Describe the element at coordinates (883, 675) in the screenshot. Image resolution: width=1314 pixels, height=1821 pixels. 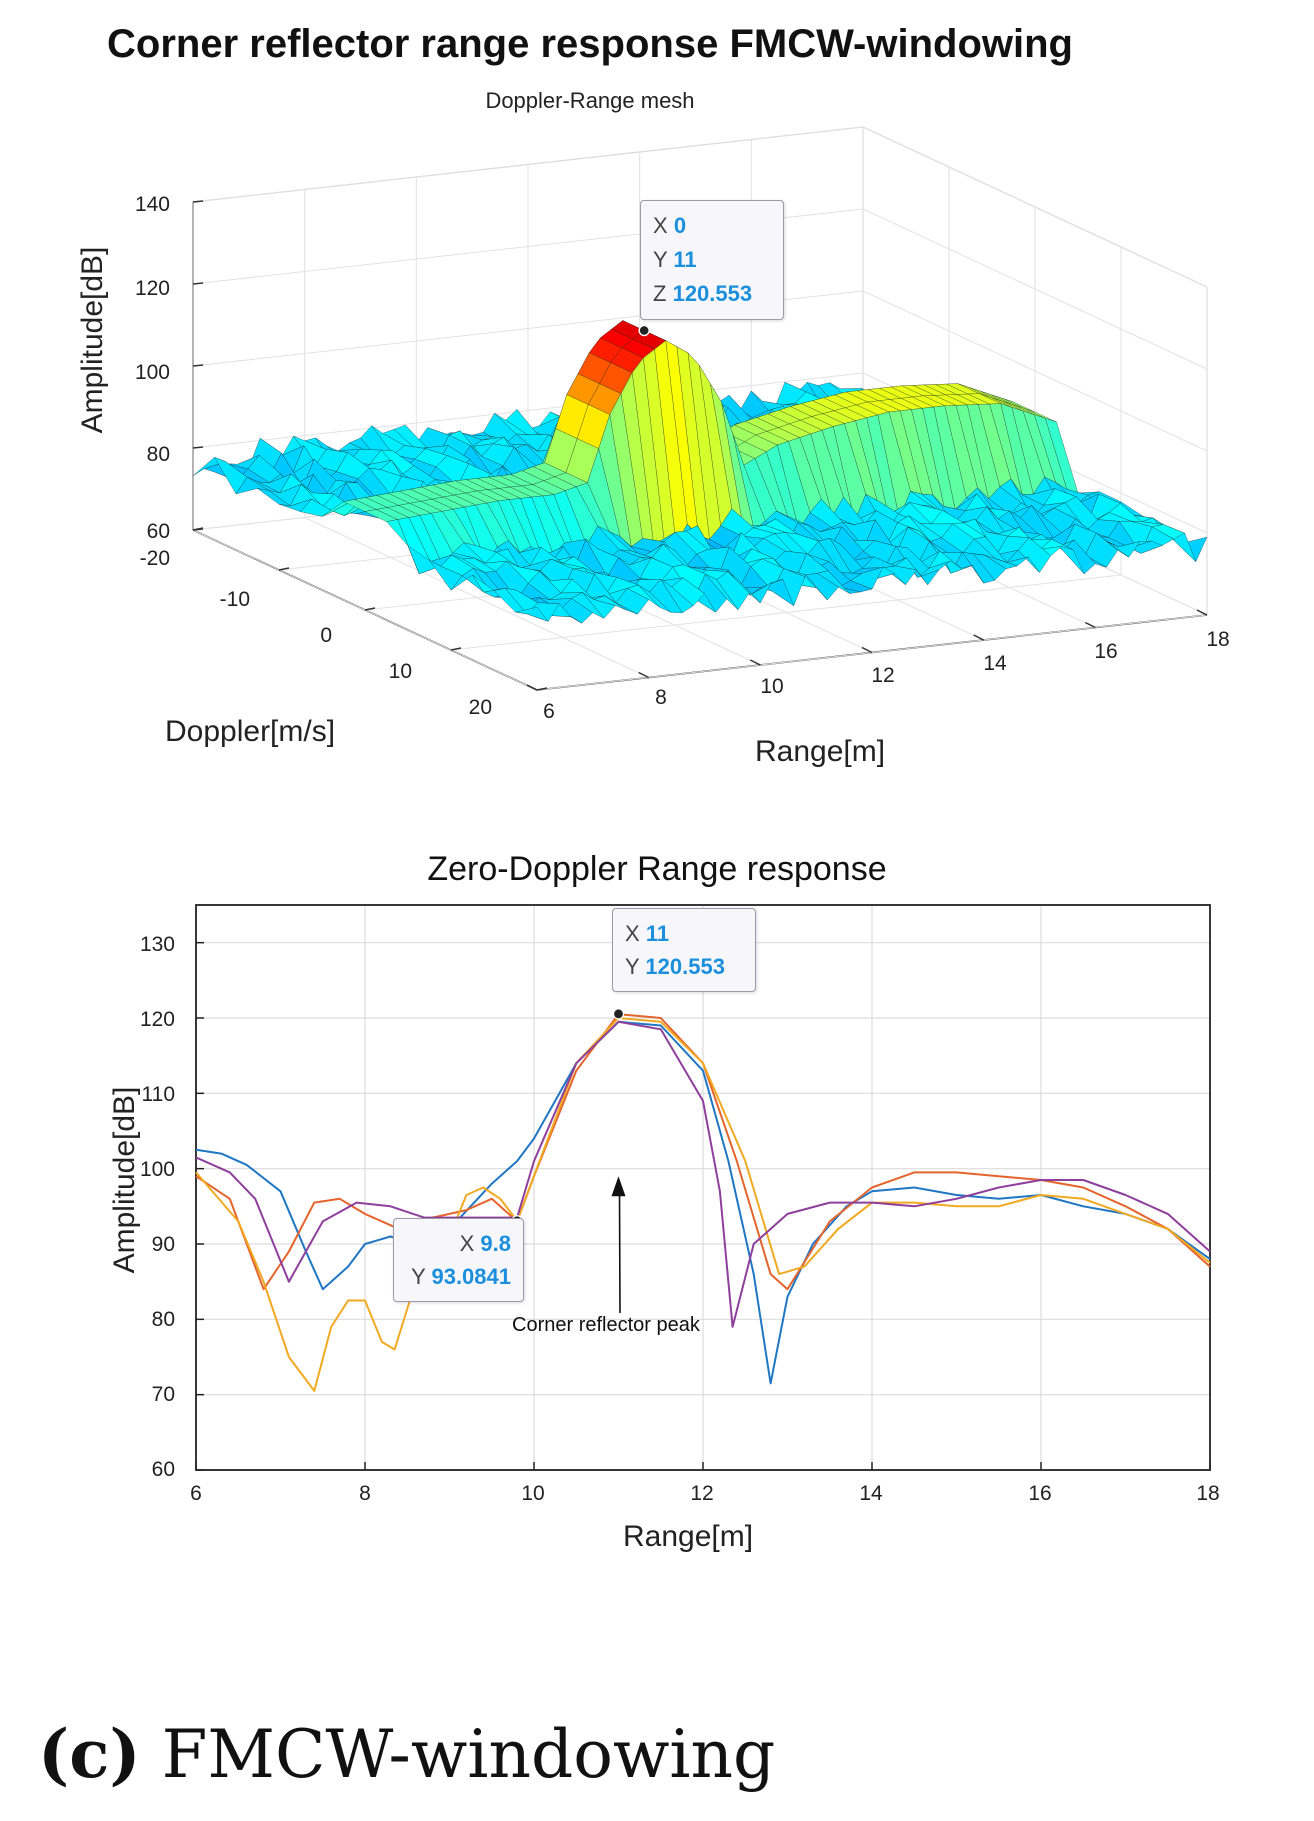
I see `range-tick-label: 12` at that location.